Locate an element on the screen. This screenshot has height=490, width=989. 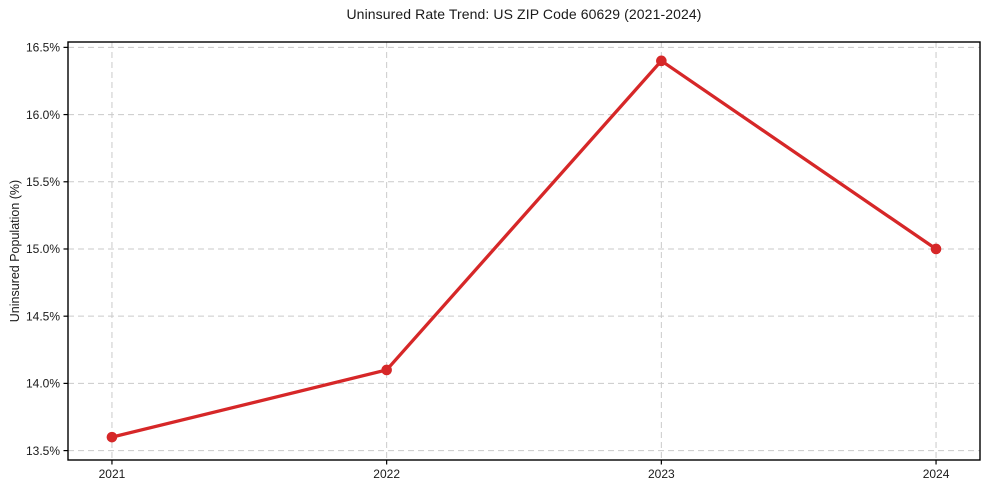
data-point-2021 is located at coordinates (112, 437).